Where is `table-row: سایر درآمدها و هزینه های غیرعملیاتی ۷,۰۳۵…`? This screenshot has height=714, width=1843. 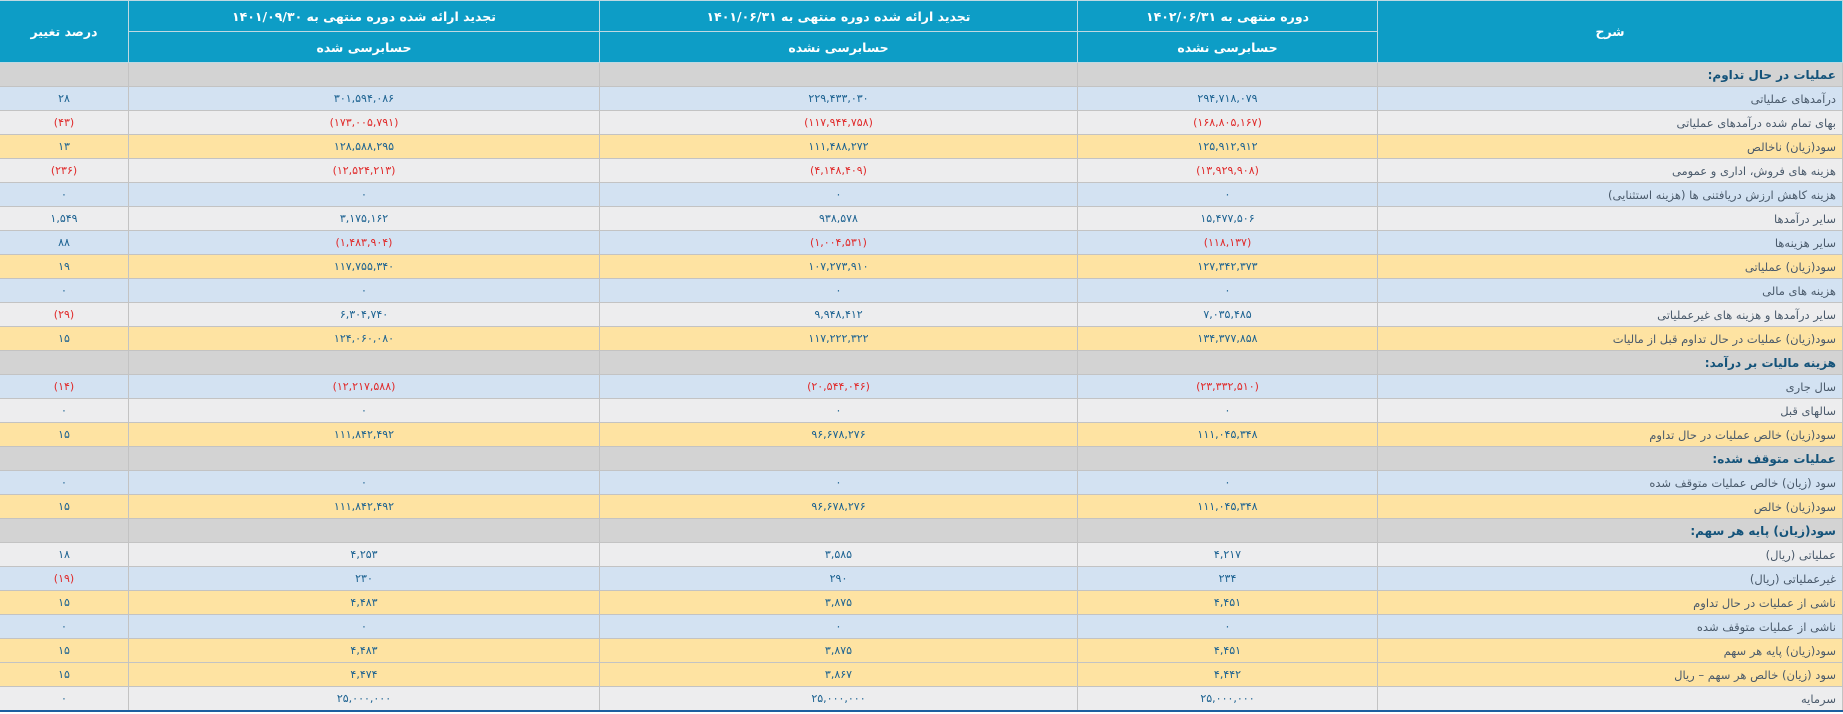
table-row: سایر درآمدها و هزینه های غیرعملیاتی ۷,۰۳۵… is located at coordinates (921, 314).